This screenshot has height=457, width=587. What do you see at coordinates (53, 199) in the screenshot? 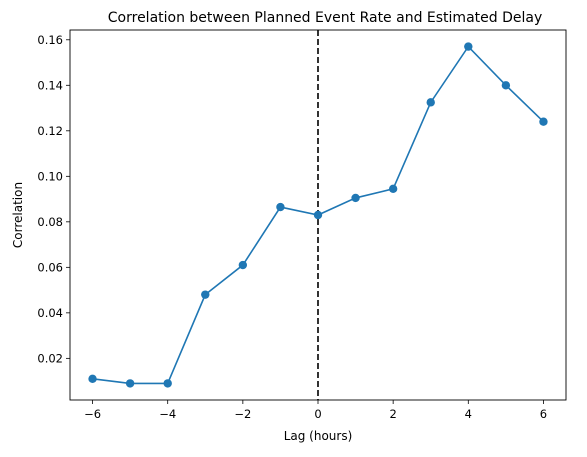
I see `y-axis: 0.02 0.04 0.06 0.08 0.10 0.12 0.14 0.16` at bounding box center [53, 199].